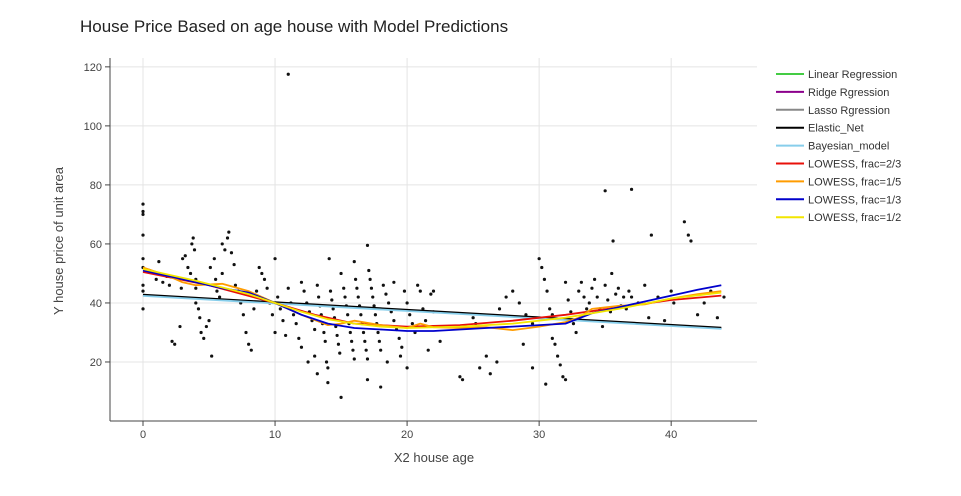 The image size is (961, 496). I want to click on legend-label: LOWESS, frac=2/3, so click(854, 165).